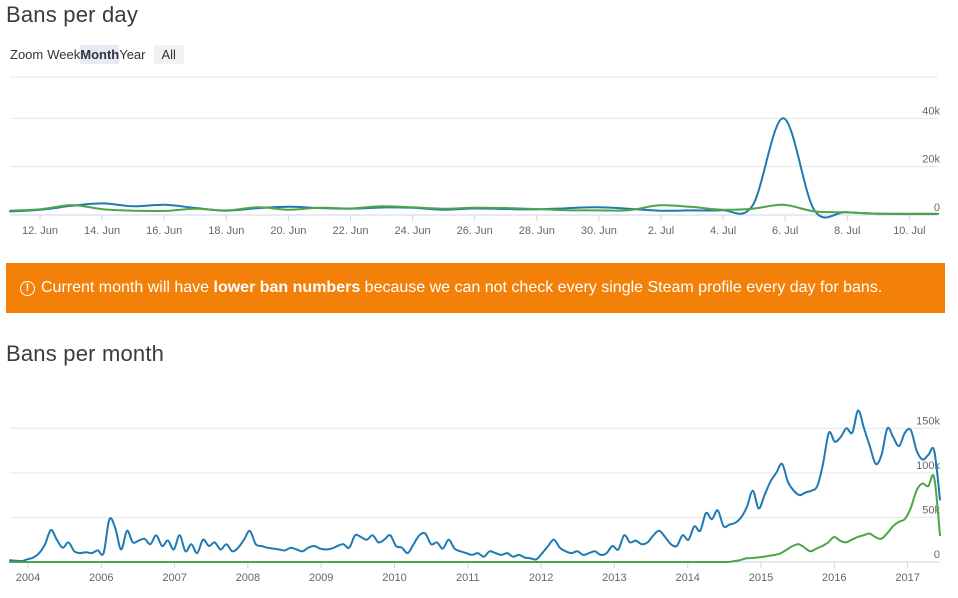 This screenshot has width=958, height=598. Describe the element at coordinates (907, 578) in the screenshot. I see `x-tick-label: 2017` at that location.